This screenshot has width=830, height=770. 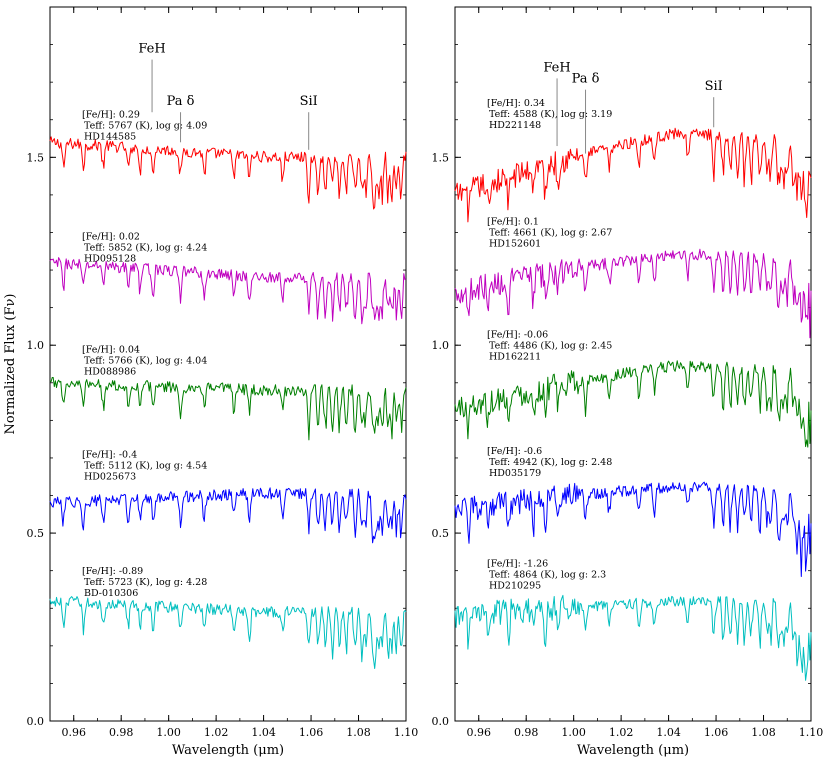 What do you see at coordinates (714, 86) in the screenshot?
I see `panel1-marker-label-2: SiI` at bounding box center [714, 86].